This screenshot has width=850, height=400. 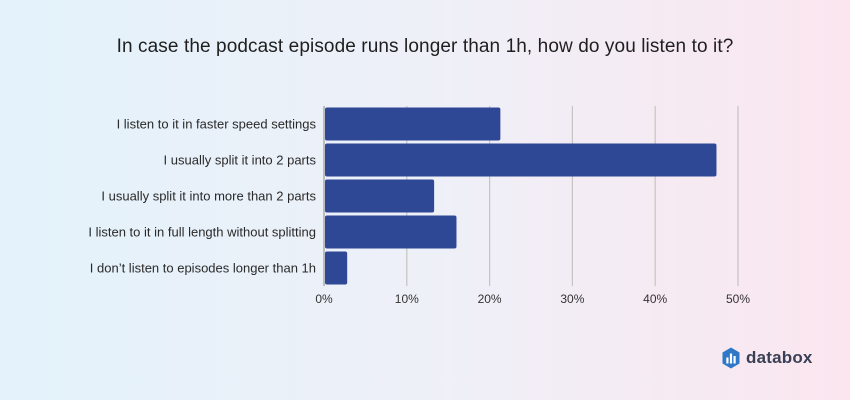 I want to click on brand-name: databox, so click(x=779, y=357).